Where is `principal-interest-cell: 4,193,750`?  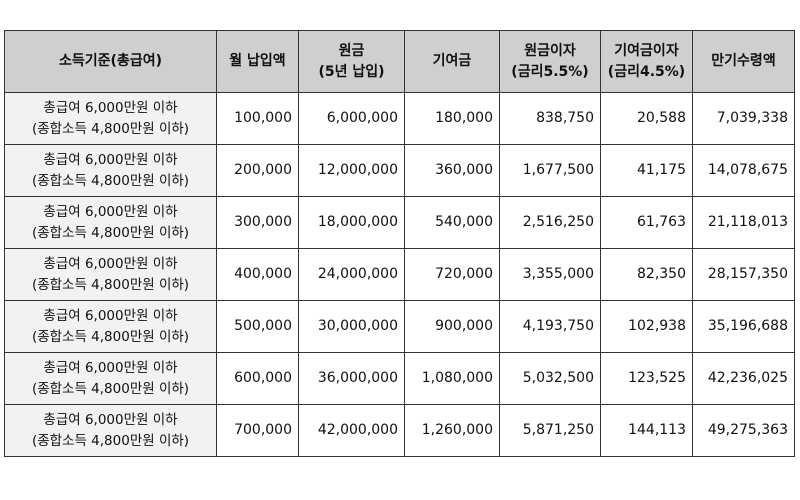
principal-interest-cell: 4,193,750 is located at coordinates (550, 326).